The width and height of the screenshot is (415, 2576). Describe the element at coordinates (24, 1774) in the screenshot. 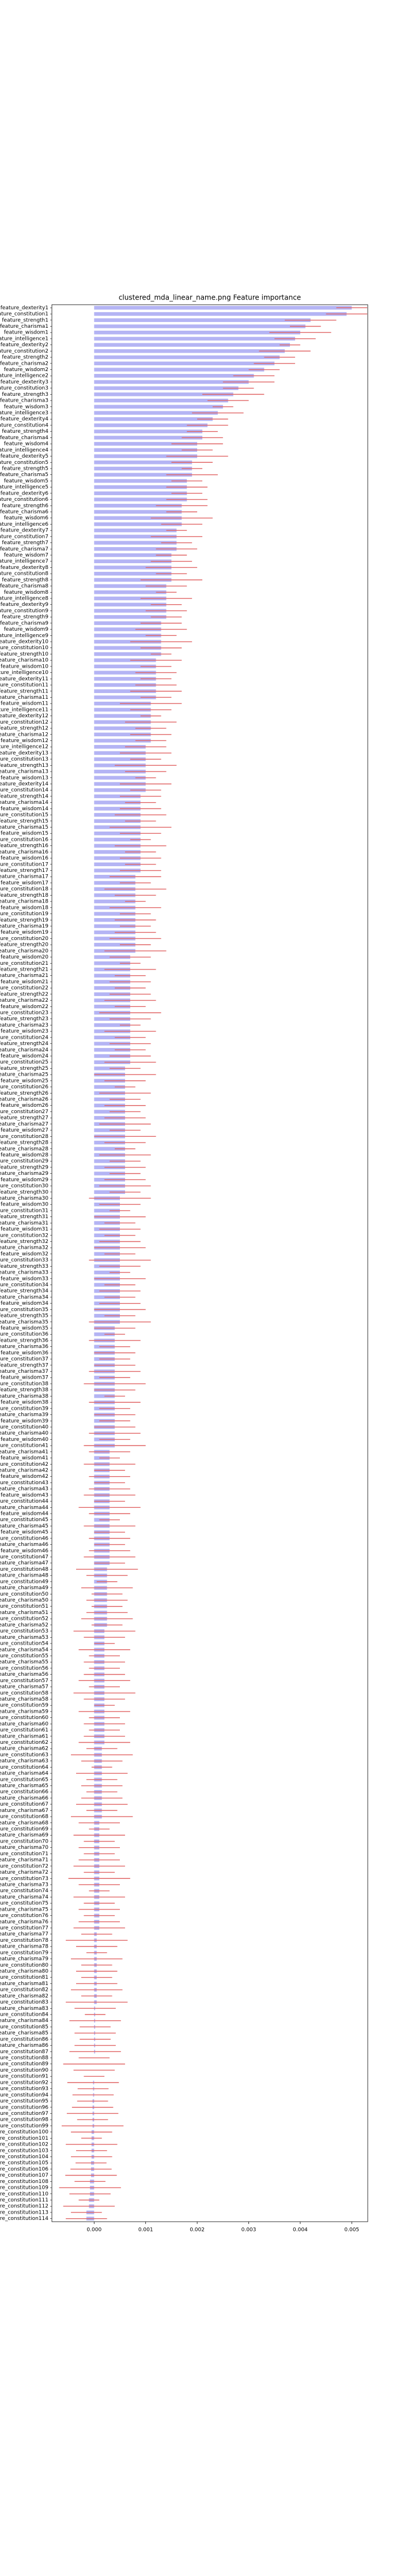

I see `y-tick-label: feature_charisma64` at that location.